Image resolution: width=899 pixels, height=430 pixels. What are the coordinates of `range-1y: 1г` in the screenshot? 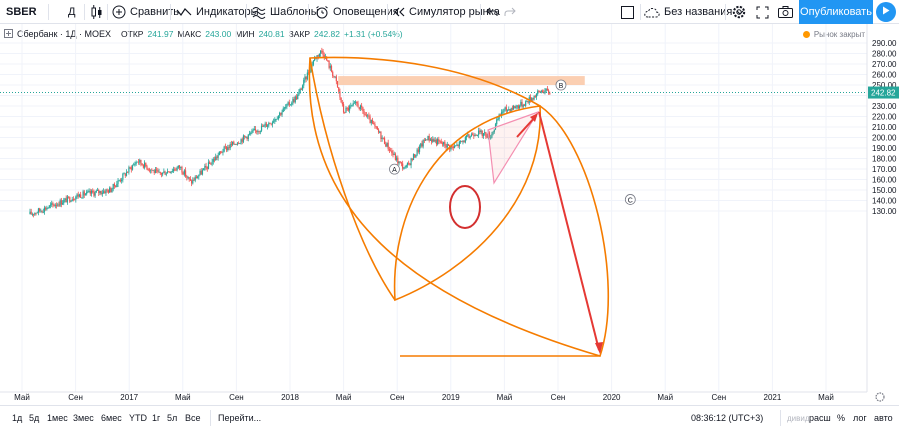 It's located at (156, 418).